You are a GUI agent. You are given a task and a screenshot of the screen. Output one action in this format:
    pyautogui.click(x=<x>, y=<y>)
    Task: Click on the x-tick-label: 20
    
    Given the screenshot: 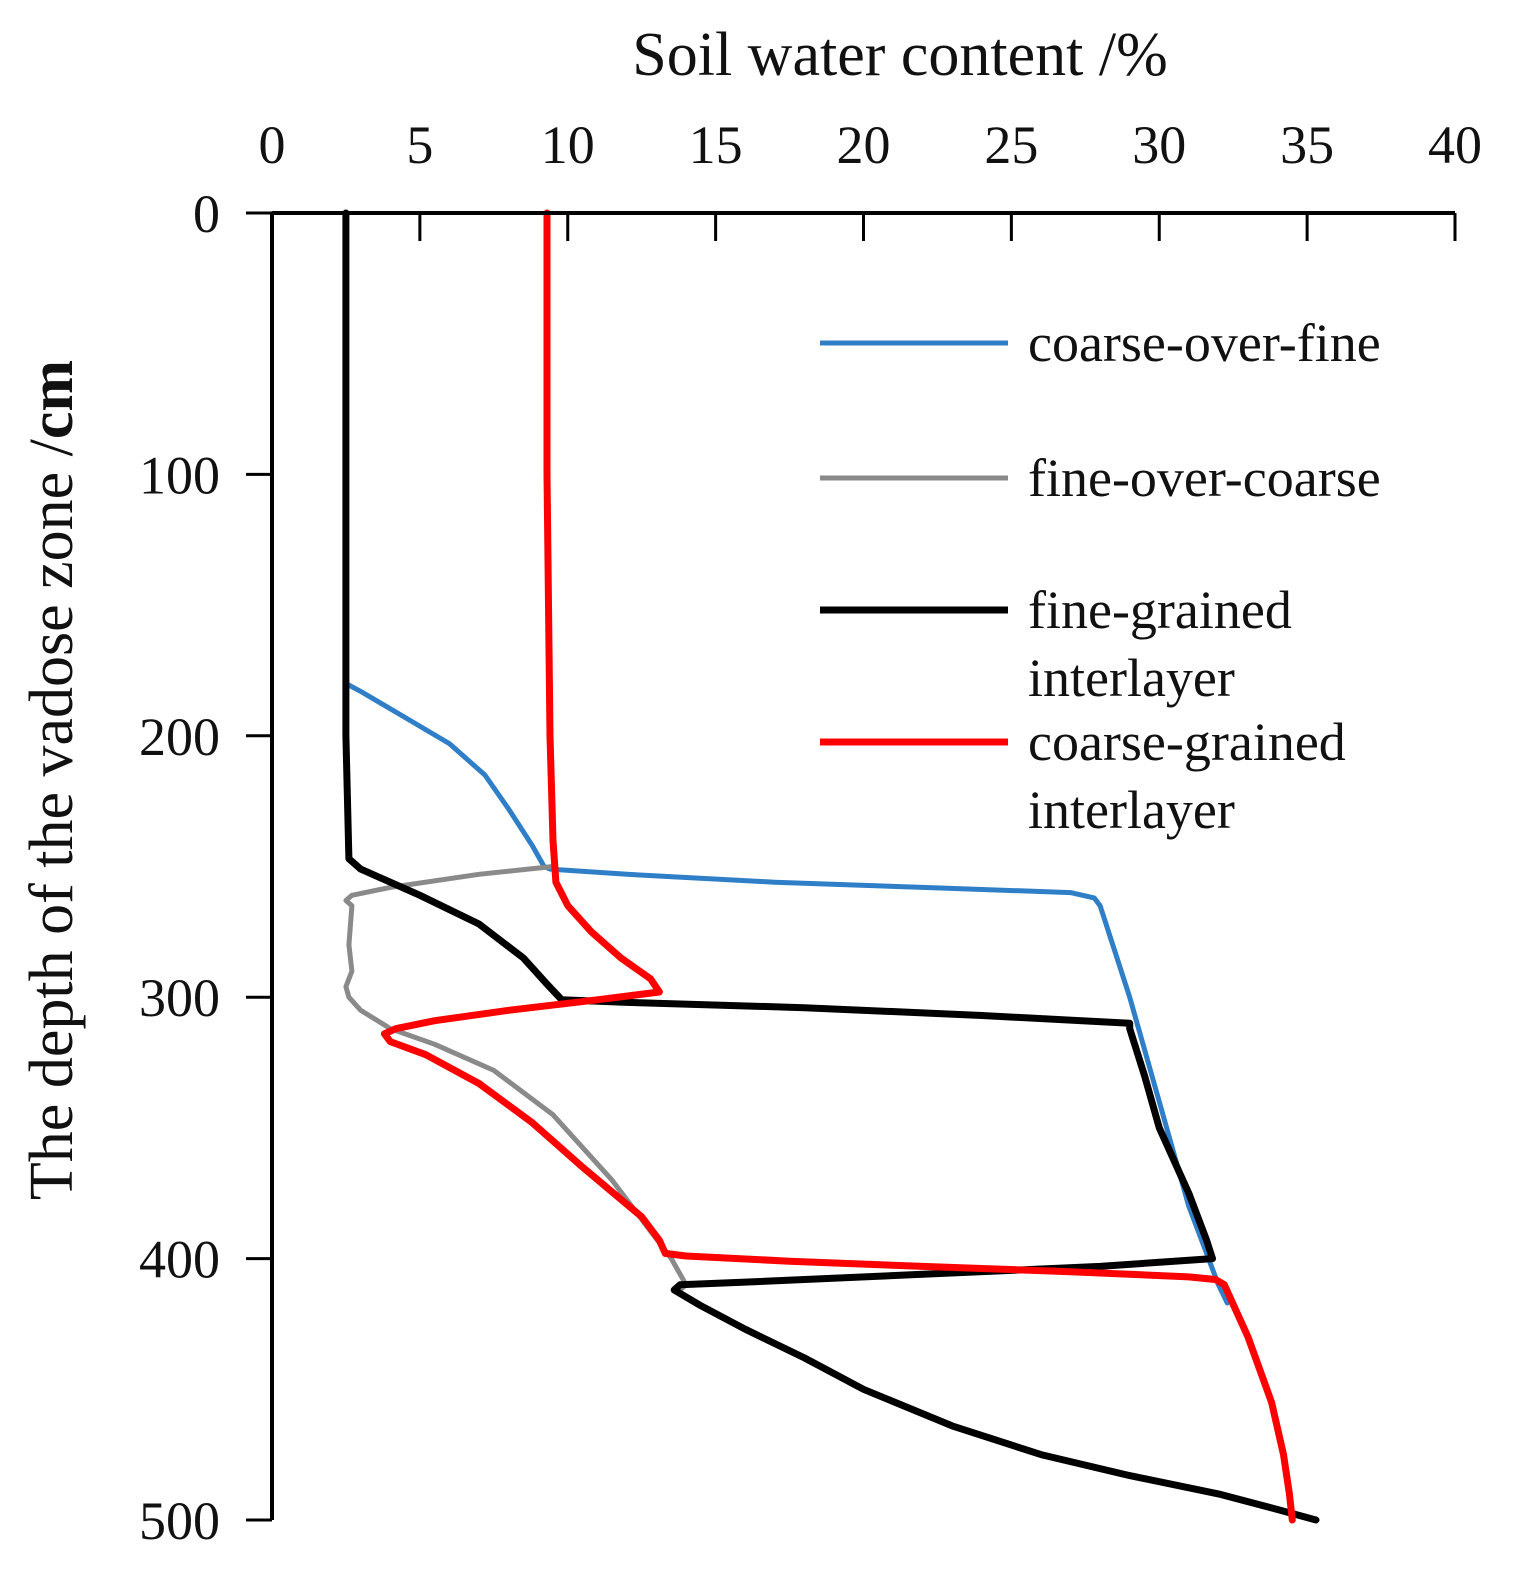 What is the action you would take?
    pyautogui.click(x=864, y=145)
    